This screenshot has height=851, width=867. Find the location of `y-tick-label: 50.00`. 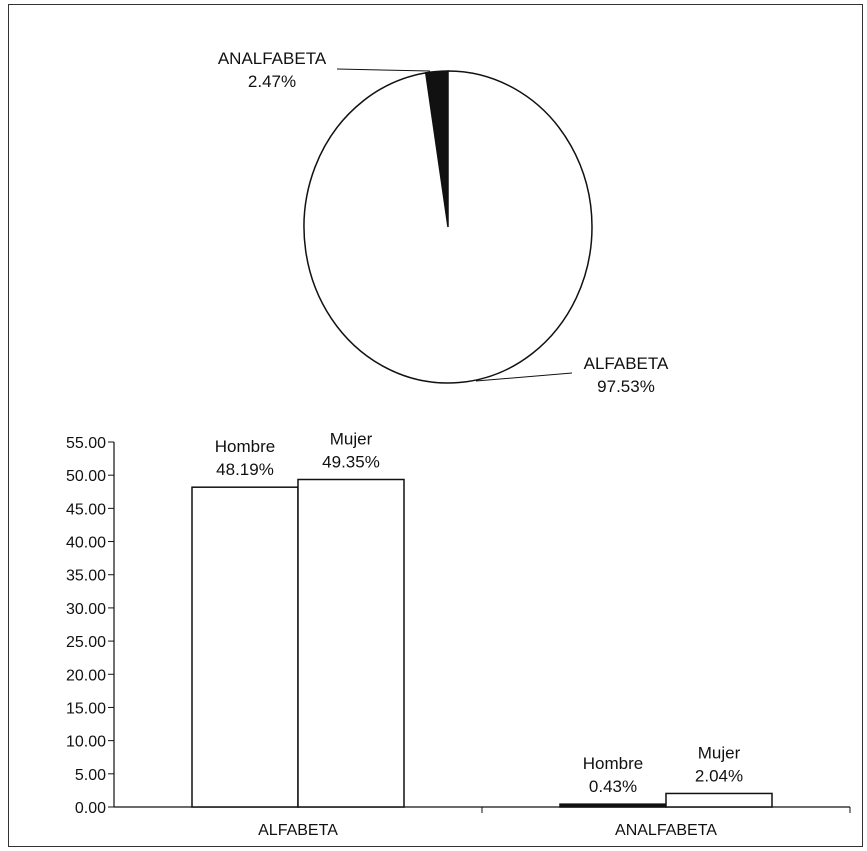

y-tick-label: 50.00 is located at coordinates (86, 476).